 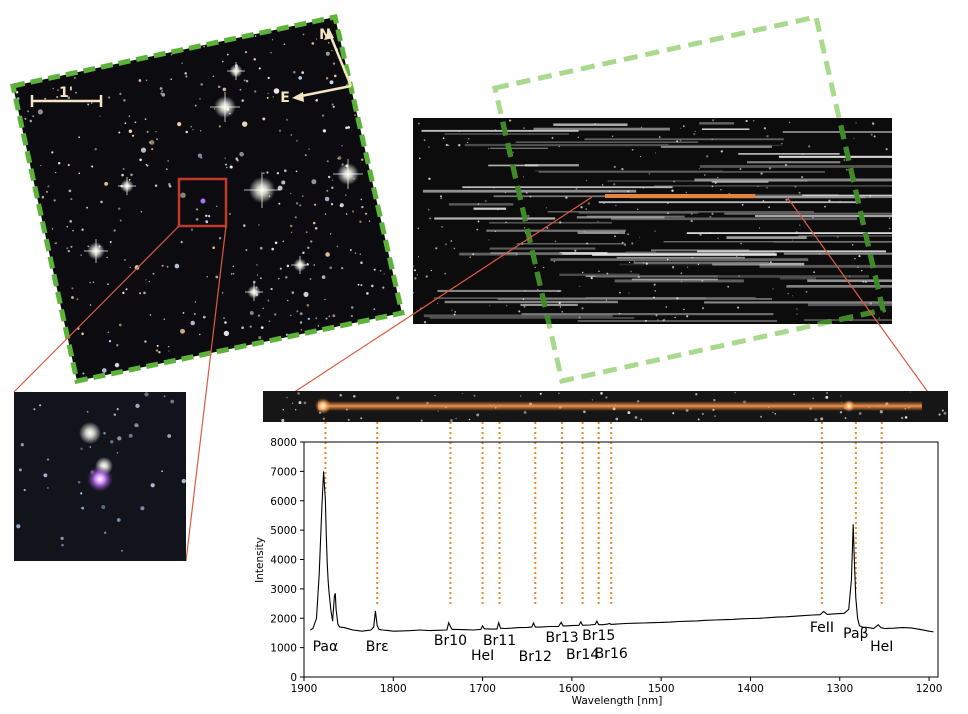 What do you see at coordinates (393, 689) in the screenshot?
I see `x-tick-label: 1800` at bounding box center [393, 689].